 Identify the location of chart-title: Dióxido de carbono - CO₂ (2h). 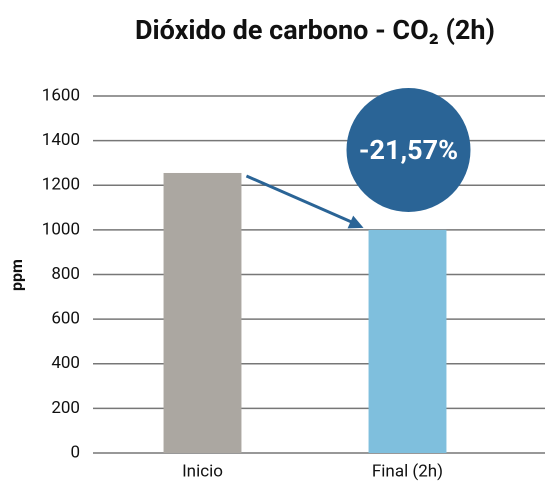
(315, 30).